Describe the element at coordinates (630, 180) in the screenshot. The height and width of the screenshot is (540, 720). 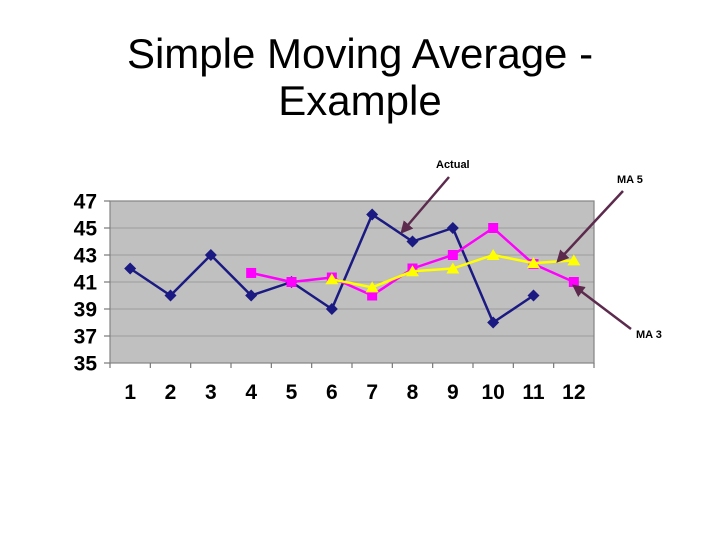
I see `callout-label-ma5: MA 5` at that location.